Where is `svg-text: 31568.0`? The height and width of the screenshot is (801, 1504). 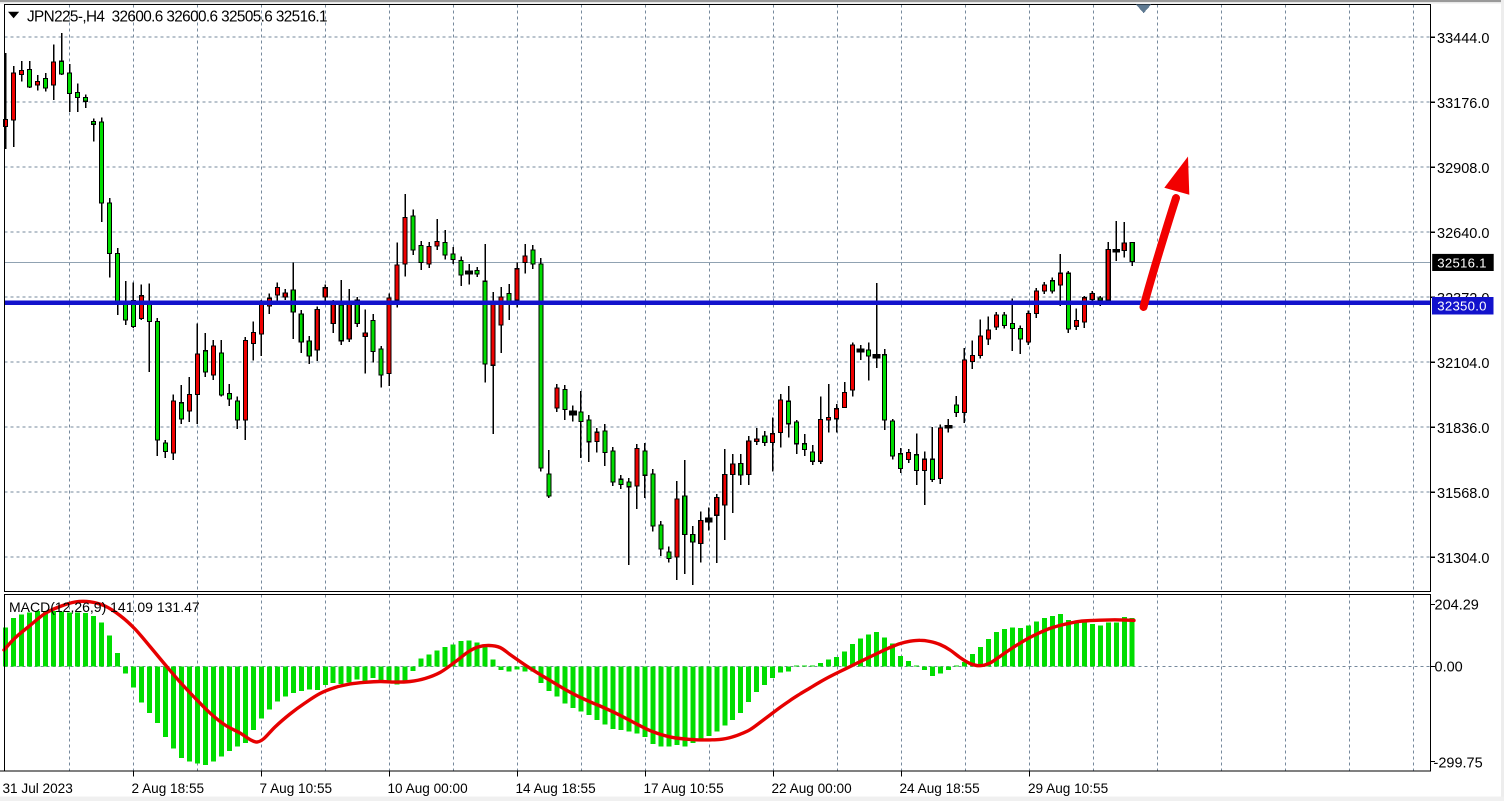 svg-text: 31568.0 is located at coordinates (1463, 494).